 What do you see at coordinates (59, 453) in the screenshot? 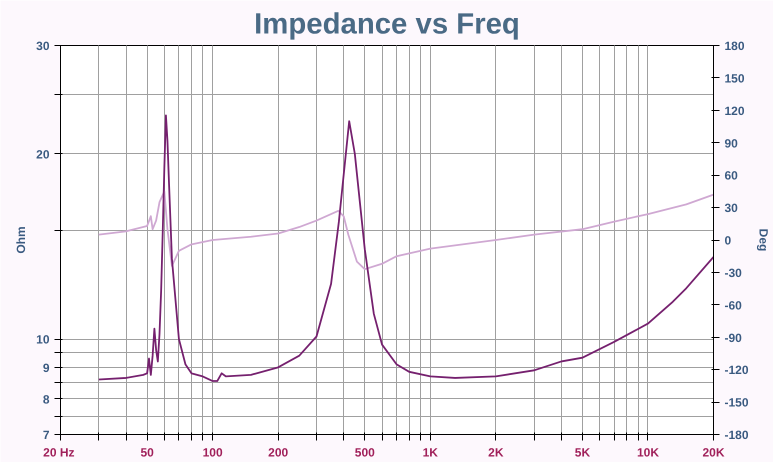
I see `x-tick-label: 20 Hz` at bounding box center [59, 453].